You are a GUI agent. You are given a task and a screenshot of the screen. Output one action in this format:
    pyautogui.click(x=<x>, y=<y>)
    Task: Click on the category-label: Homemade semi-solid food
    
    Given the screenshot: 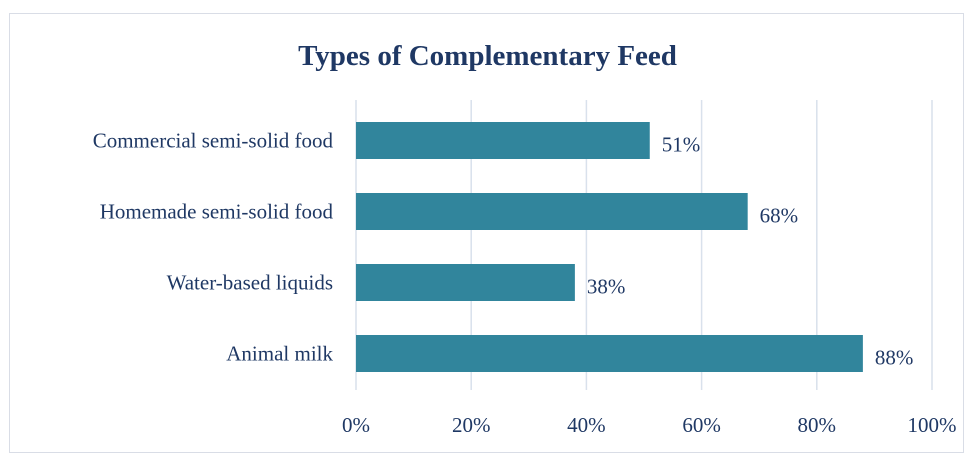 What is the action you would take?
    pyautogui.click(x=217, y=212)
    